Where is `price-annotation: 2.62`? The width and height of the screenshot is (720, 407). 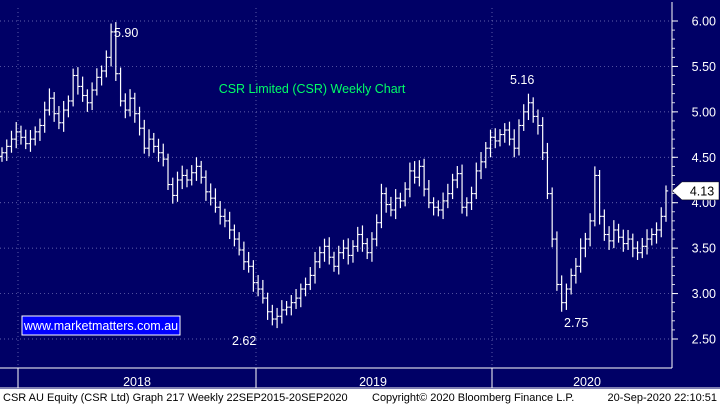 price-annotation: 2.62 is located at coordinates (244, 341).